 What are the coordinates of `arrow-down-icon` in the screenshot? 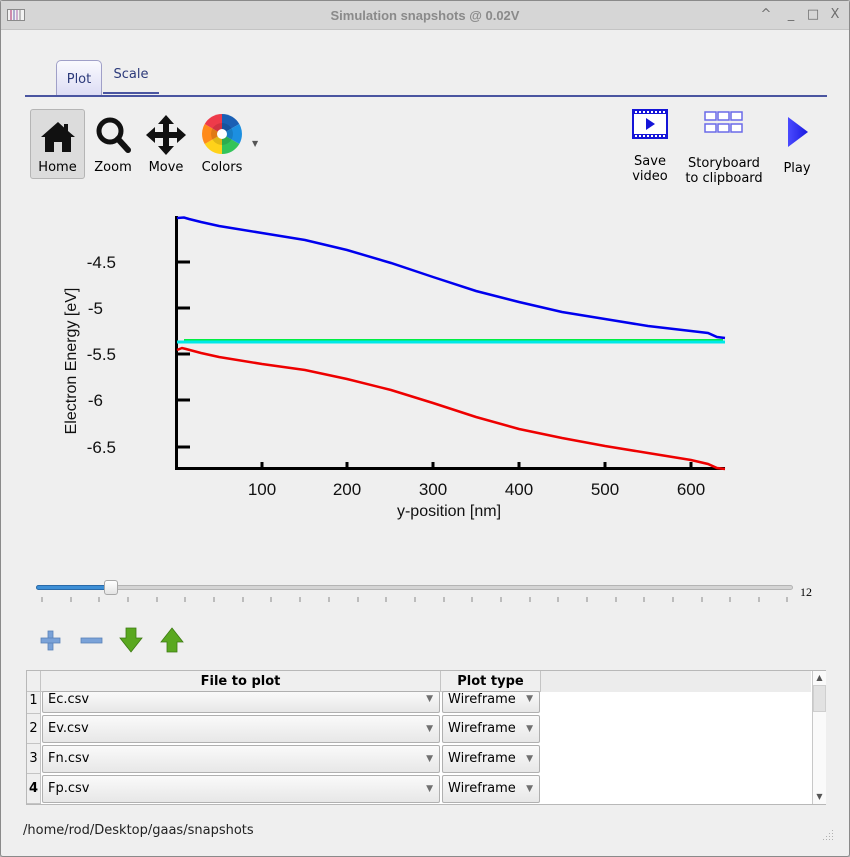 It's located at (131, 640).